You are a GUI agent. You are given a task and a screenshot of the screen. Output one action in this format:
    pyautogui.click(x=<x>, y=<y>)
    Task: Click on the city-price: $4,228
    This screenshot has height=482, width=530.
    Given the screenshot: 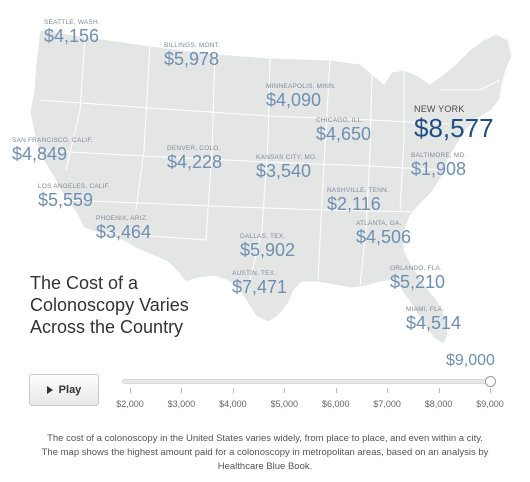 What is the action you would take?
    pyautogui.click(x=195, y=162)
    